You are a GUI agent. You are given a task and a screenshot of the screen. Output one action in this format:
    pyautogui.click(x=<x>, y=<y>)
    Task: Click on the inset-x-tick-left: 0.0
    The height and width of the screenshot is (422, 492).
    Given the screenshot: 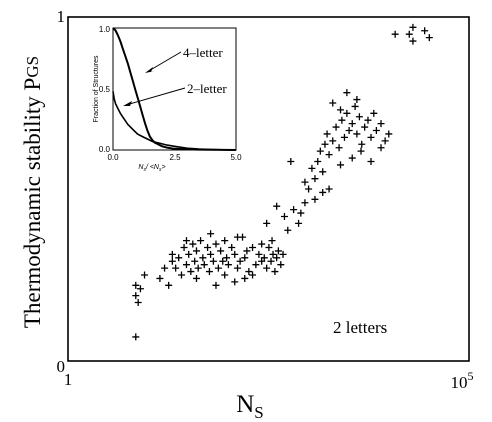 What is the action you would take?
    pyautogui.click(x=113, y=157)
    